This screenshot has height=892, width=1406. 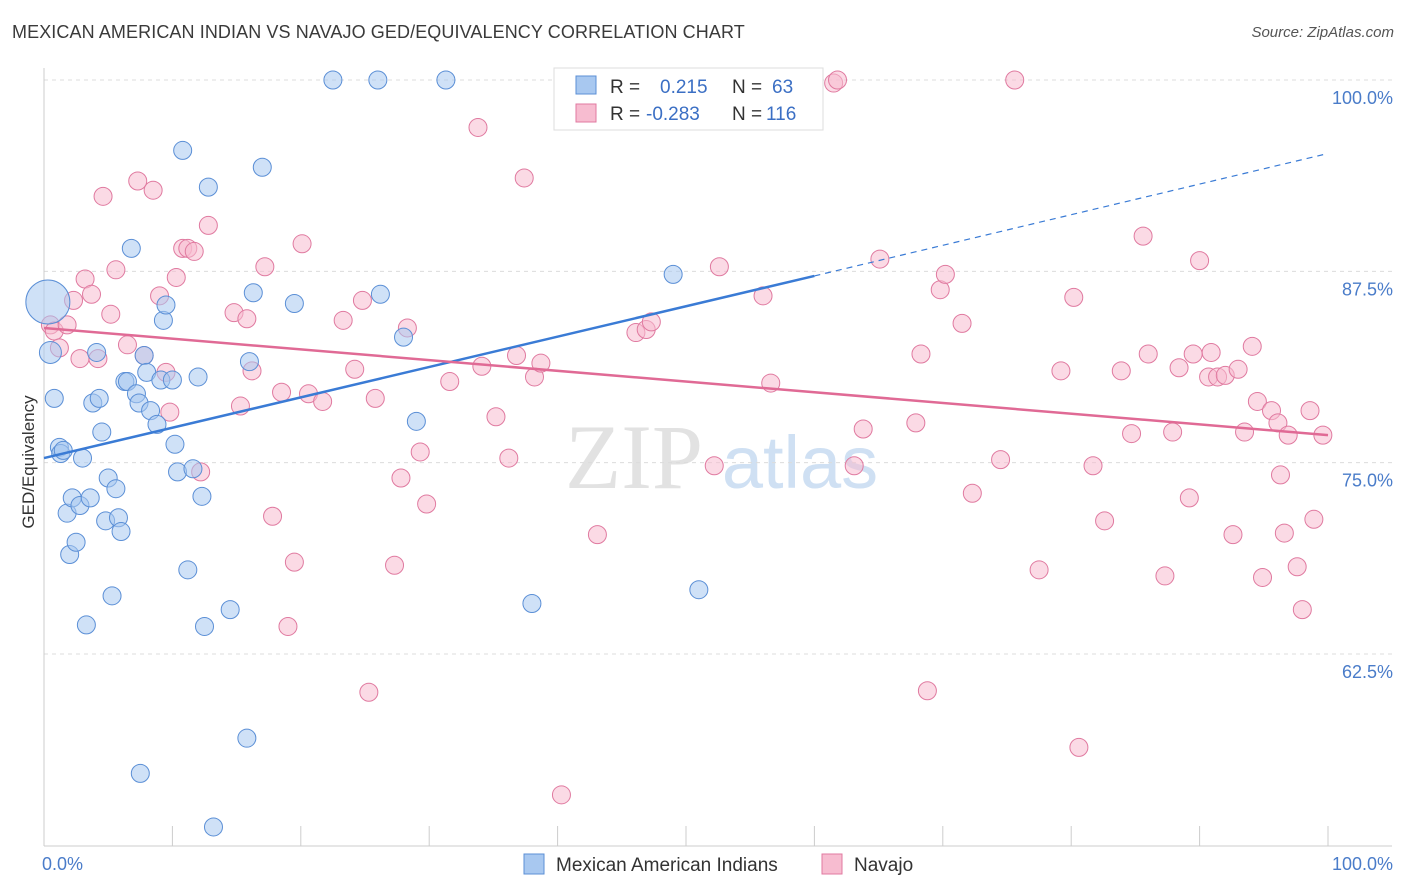 I want to click on stats-legend-swatch-blue, so click(x=586, y=85).